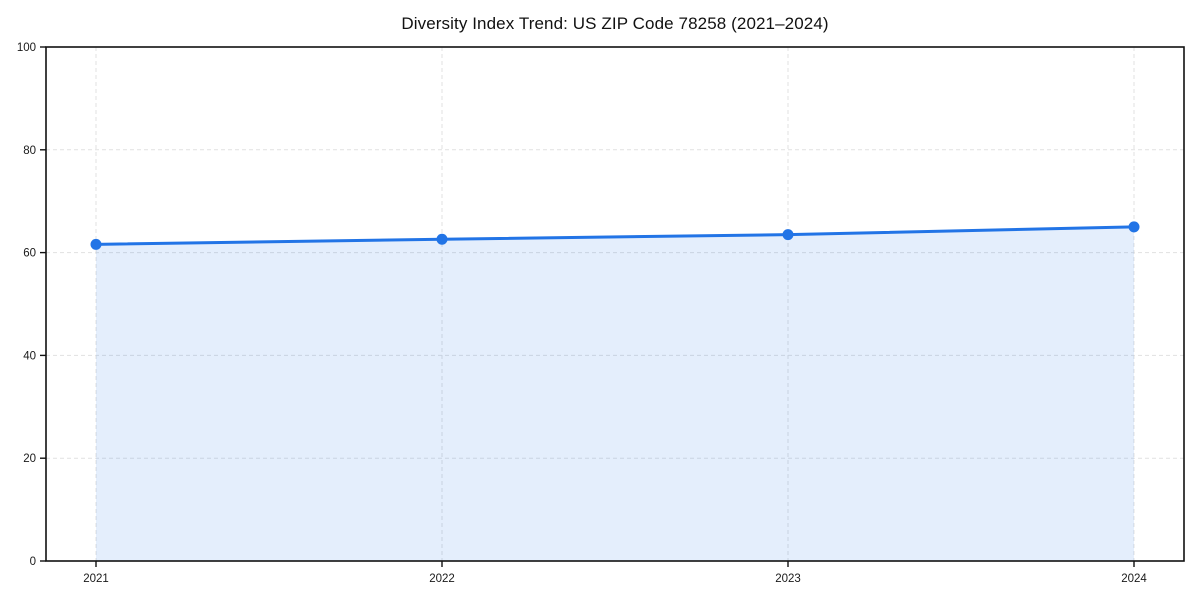  What do you see at coordinates (29, 254) in the screenshot?
I see `y-axis-tick-label: 60` at bounding box center [29, 254].